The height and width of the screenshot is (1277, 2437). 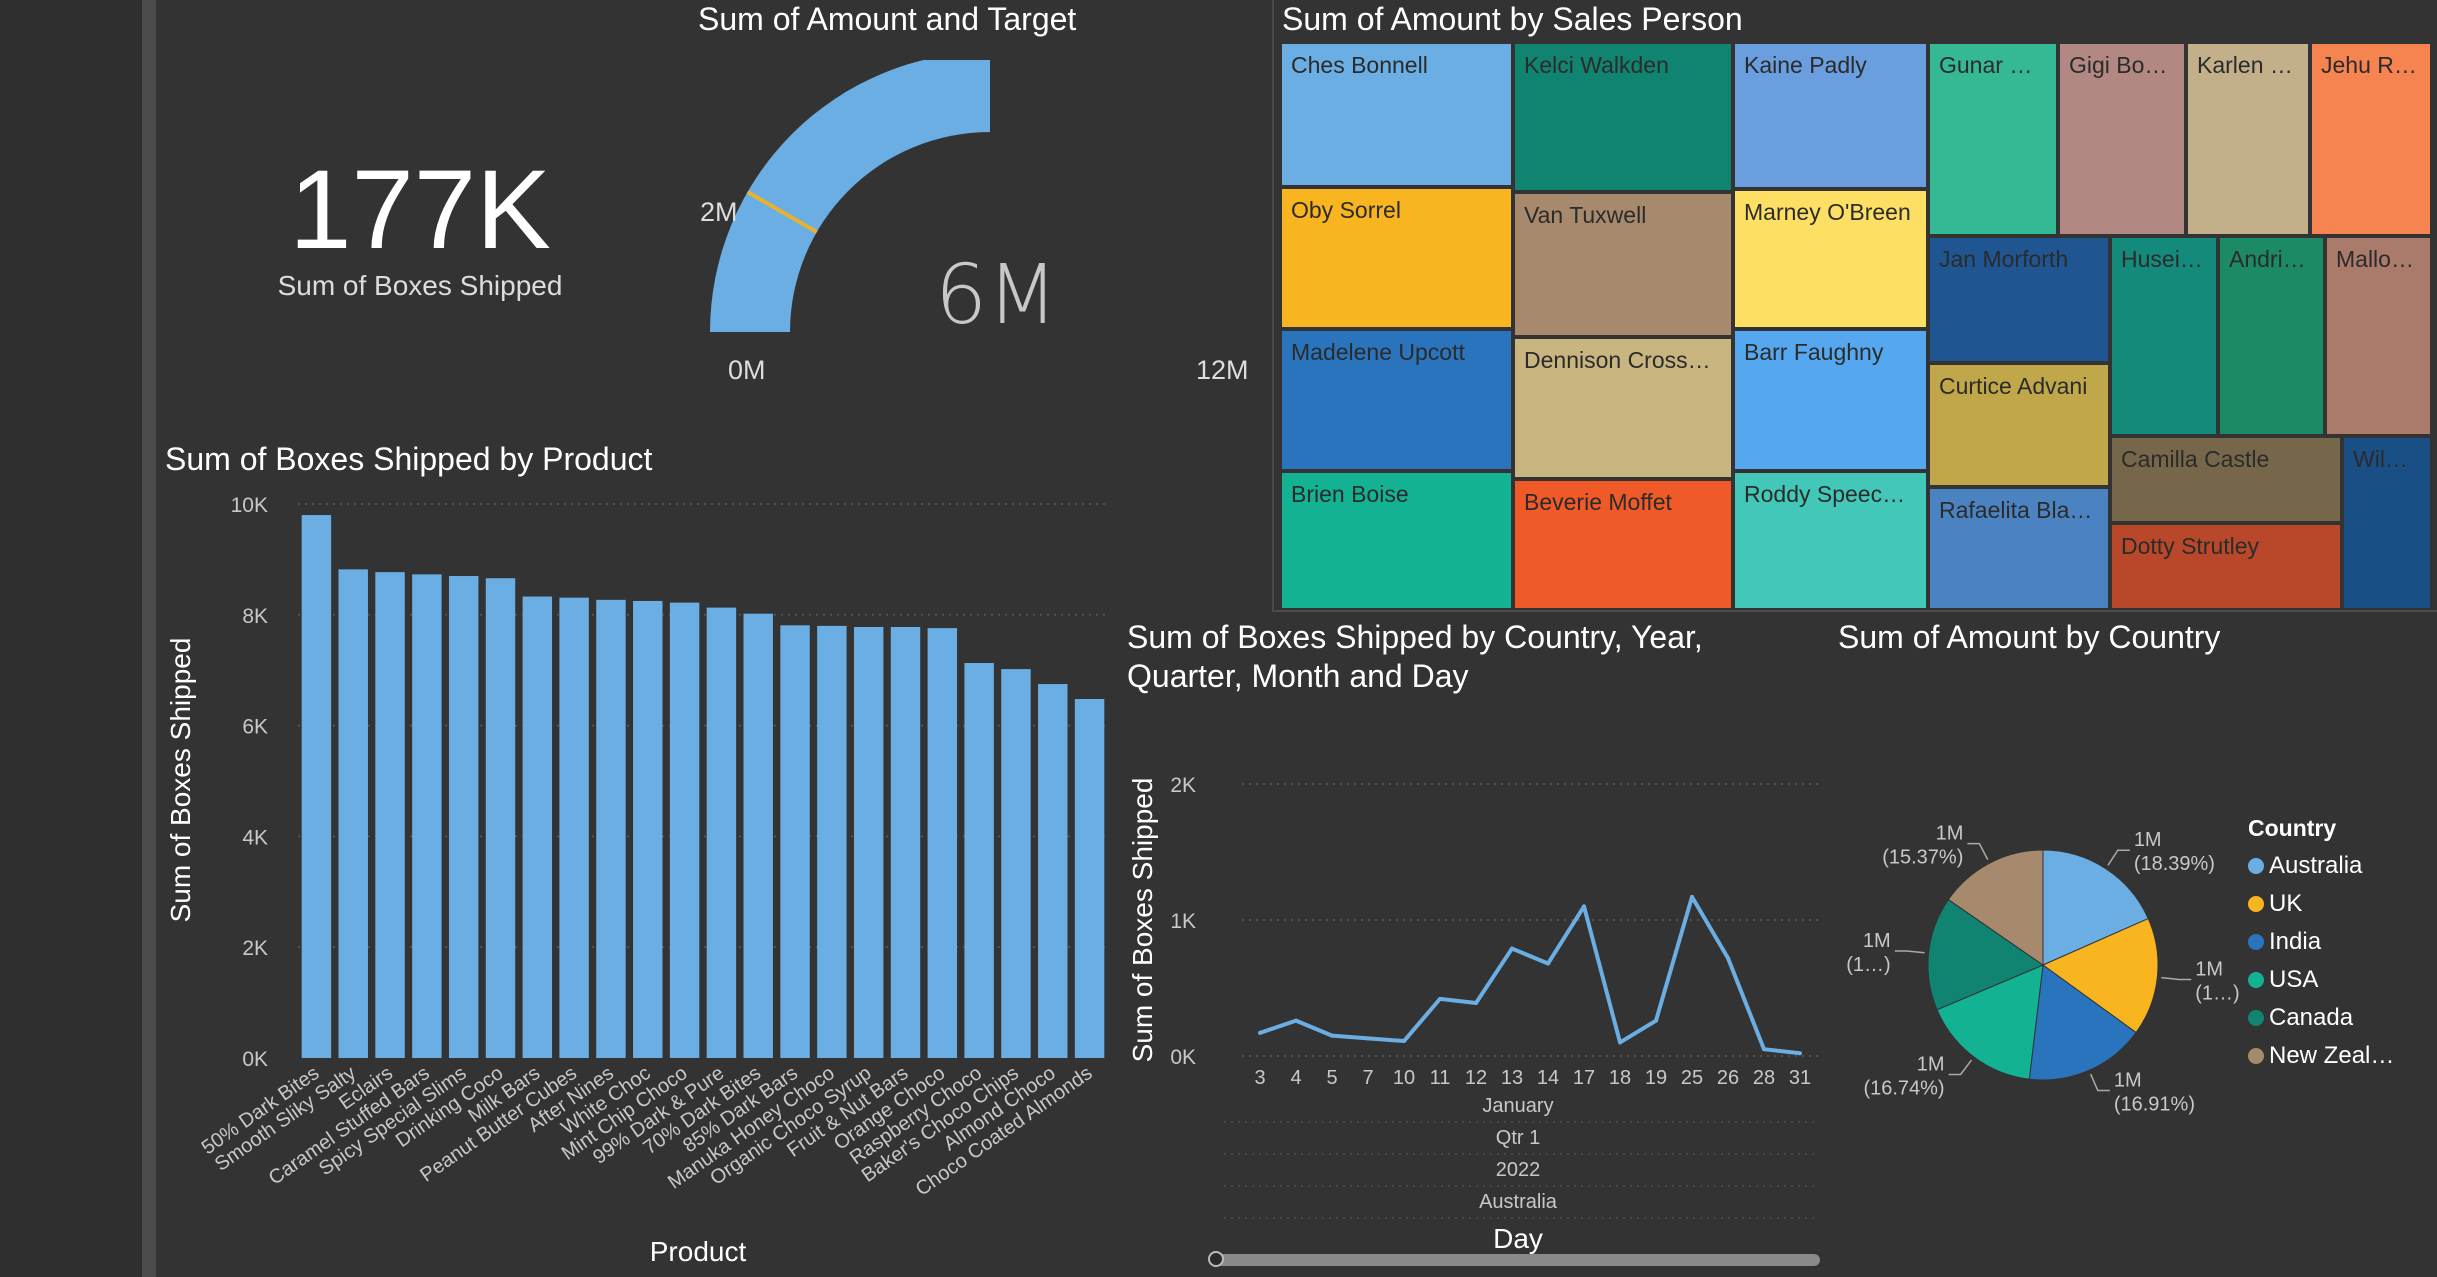 What do you see at coordinates (420, 285) in the screenshot?
I see `card-label: Sum of Boxes Shipped` at bounding box center [420, 285].